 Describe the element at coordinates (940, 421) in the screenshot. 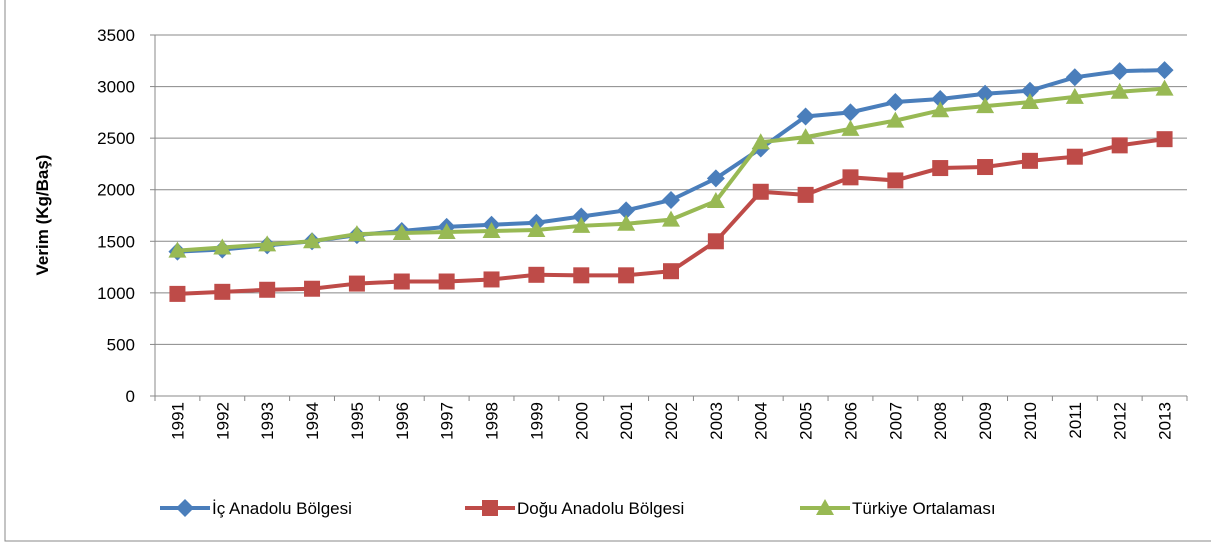

I see `x-tick-label: 2008` at that location.